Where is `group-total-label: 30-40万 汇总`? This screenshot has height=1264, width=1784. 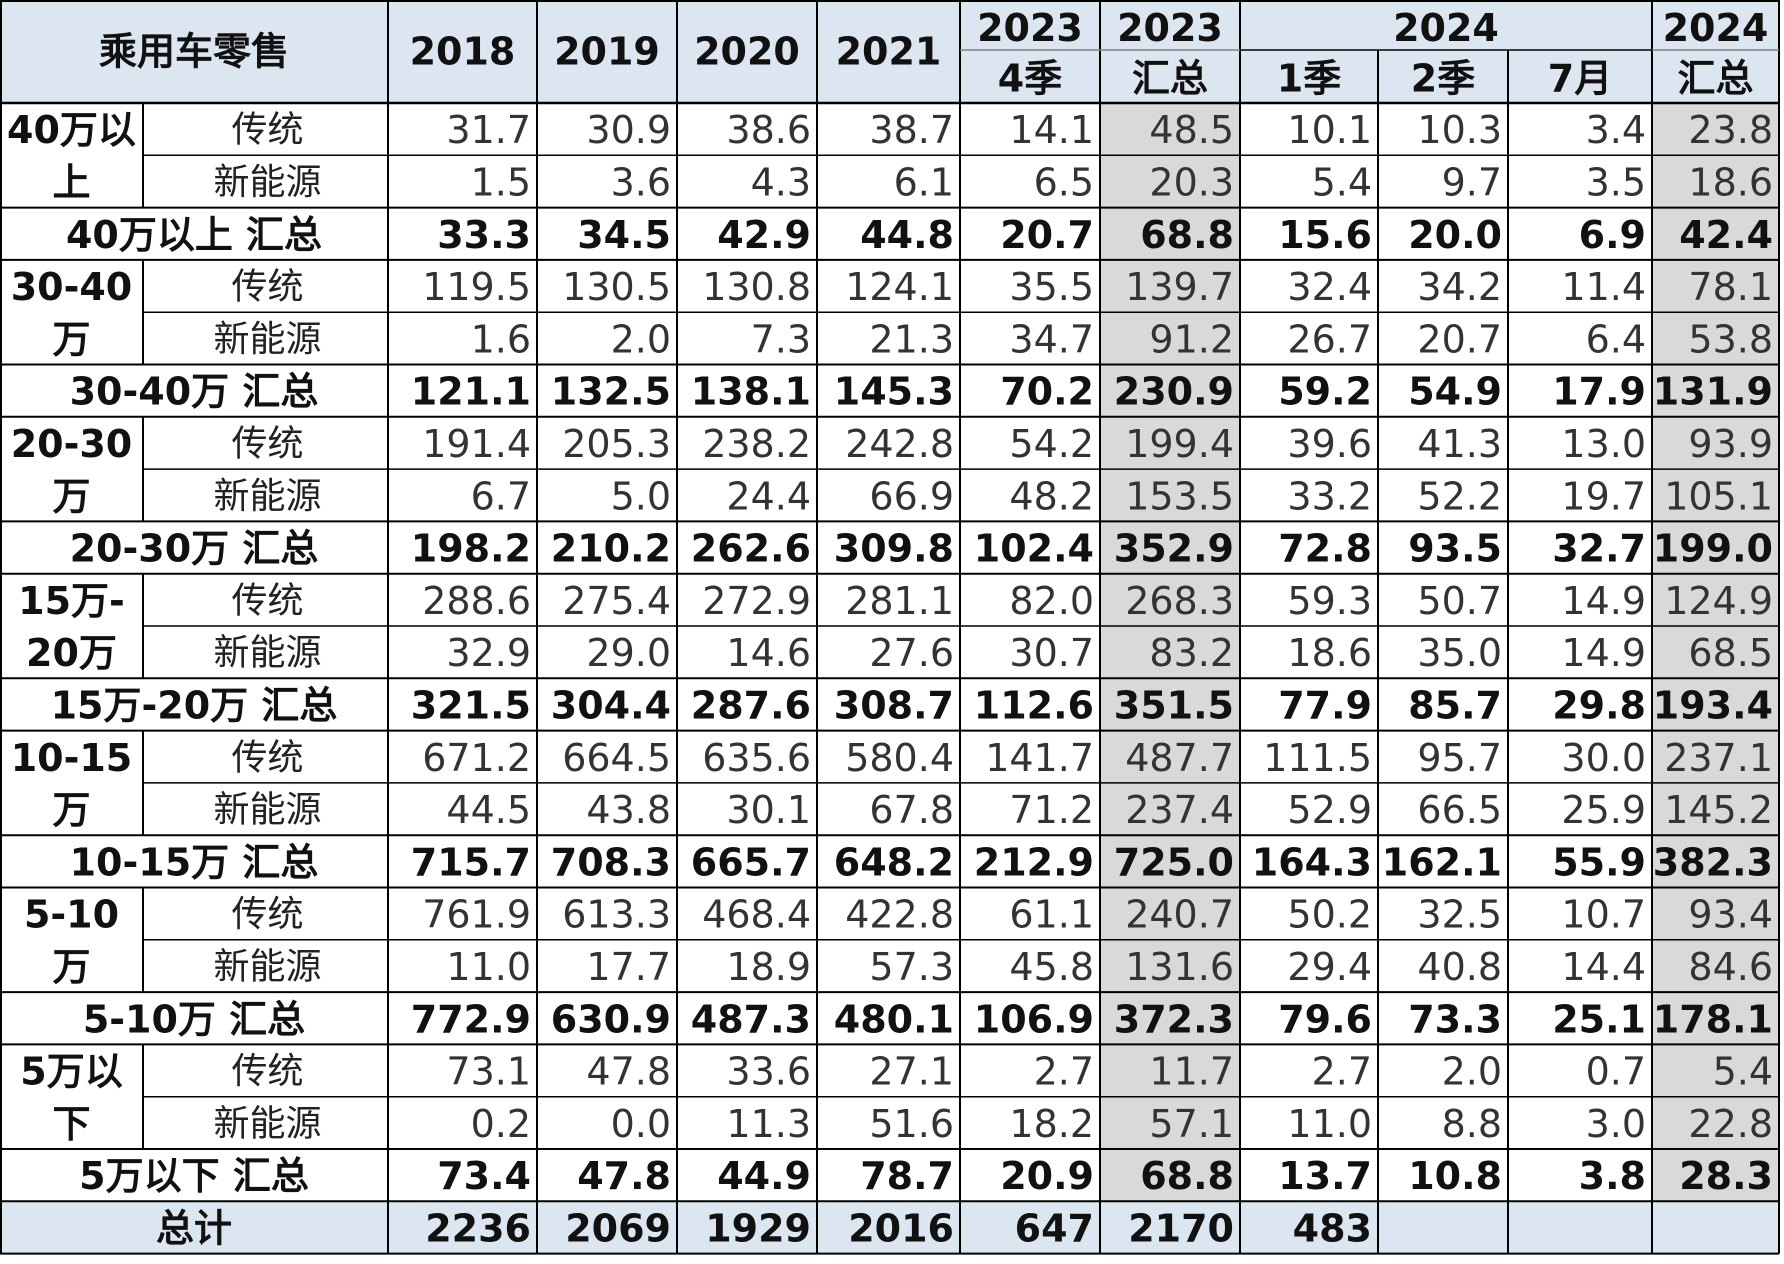 group-total-label: 30-40万 汇总 is located at coordinates (194, 392).